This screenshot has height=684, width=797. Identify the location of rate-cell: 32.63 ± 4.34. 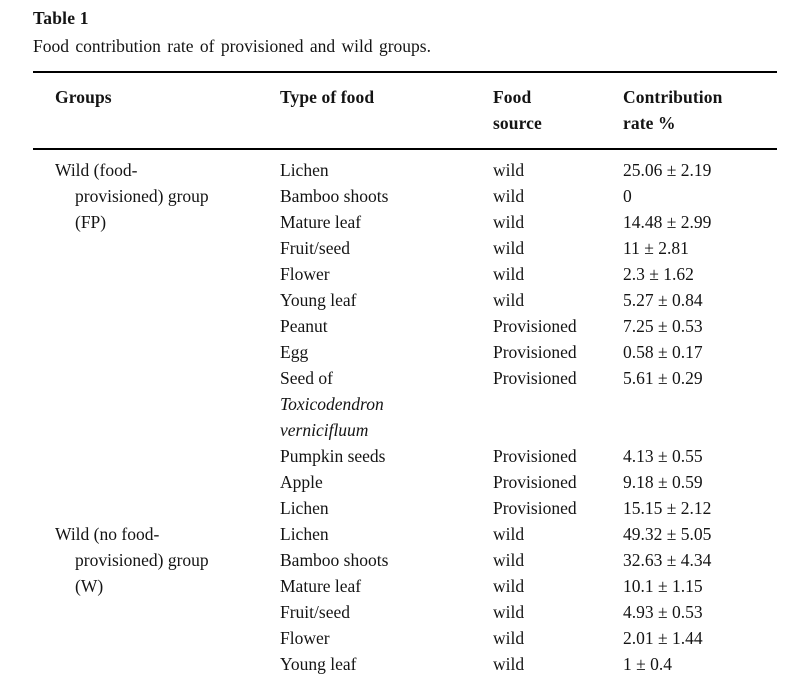
(667, 560).